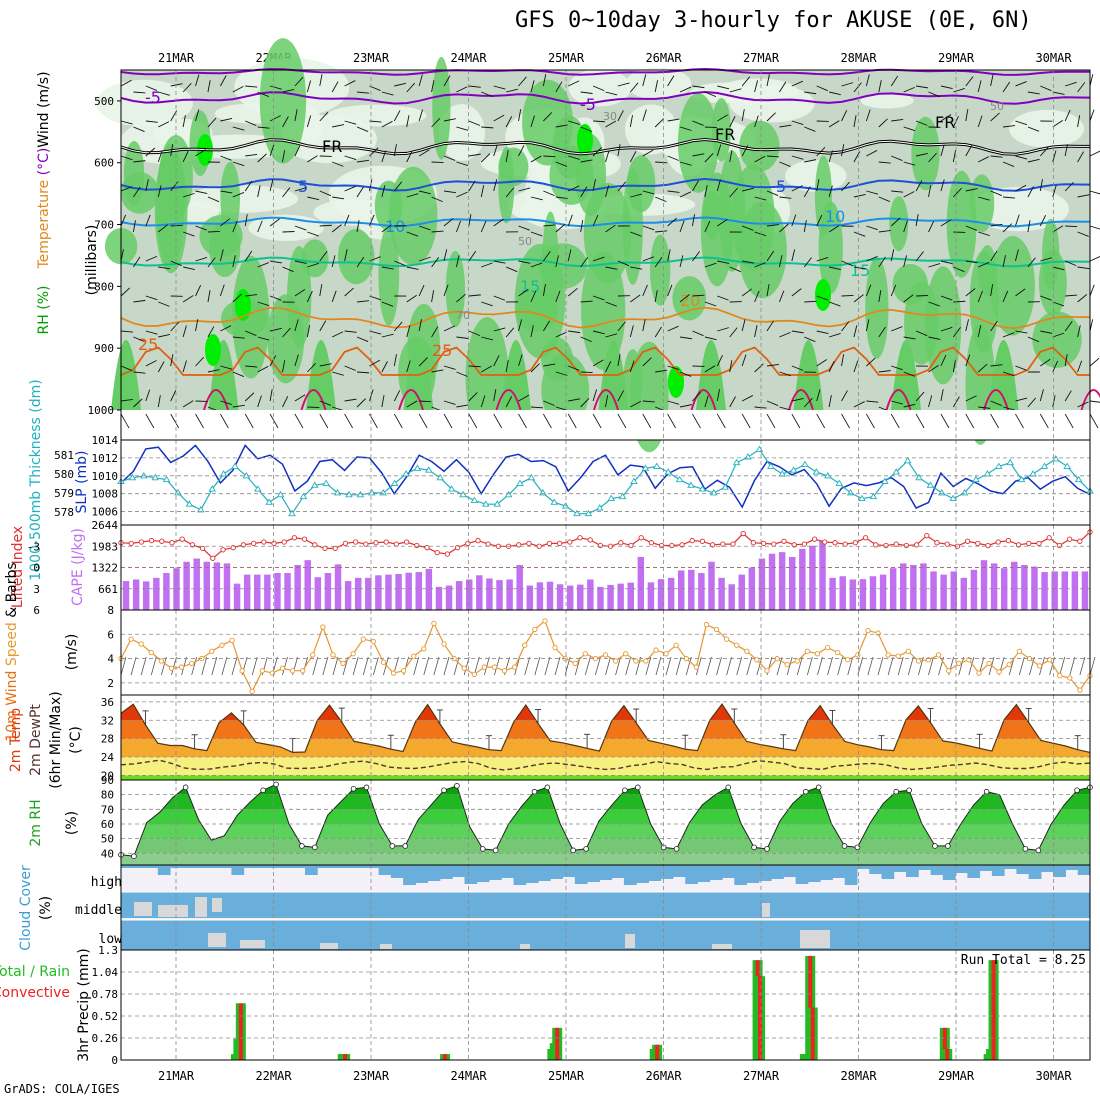 The image size is (1100, 1100). Describe the element at coordinates (107, 780) in the screenshot. I see `rh-tick: 90` at that location.